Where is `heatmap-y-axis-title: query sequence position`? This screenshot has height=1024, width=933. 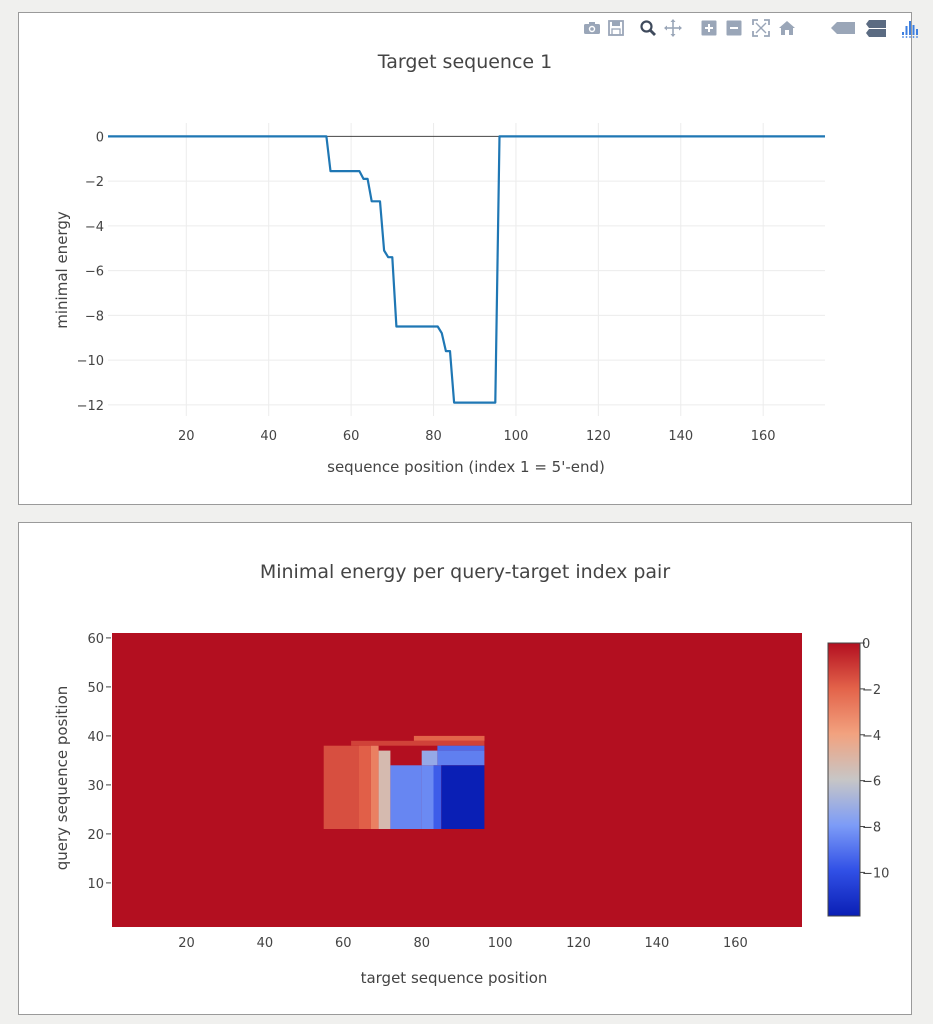
heatmap-y-axis-title: query sequence position is located at coordinates (62, 778).